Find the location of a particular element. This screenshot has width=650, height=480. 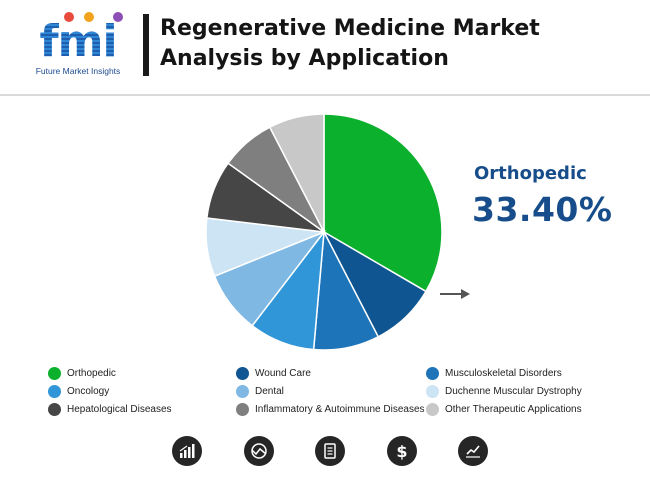

callout-arrow is located at coordinates (455, 294).